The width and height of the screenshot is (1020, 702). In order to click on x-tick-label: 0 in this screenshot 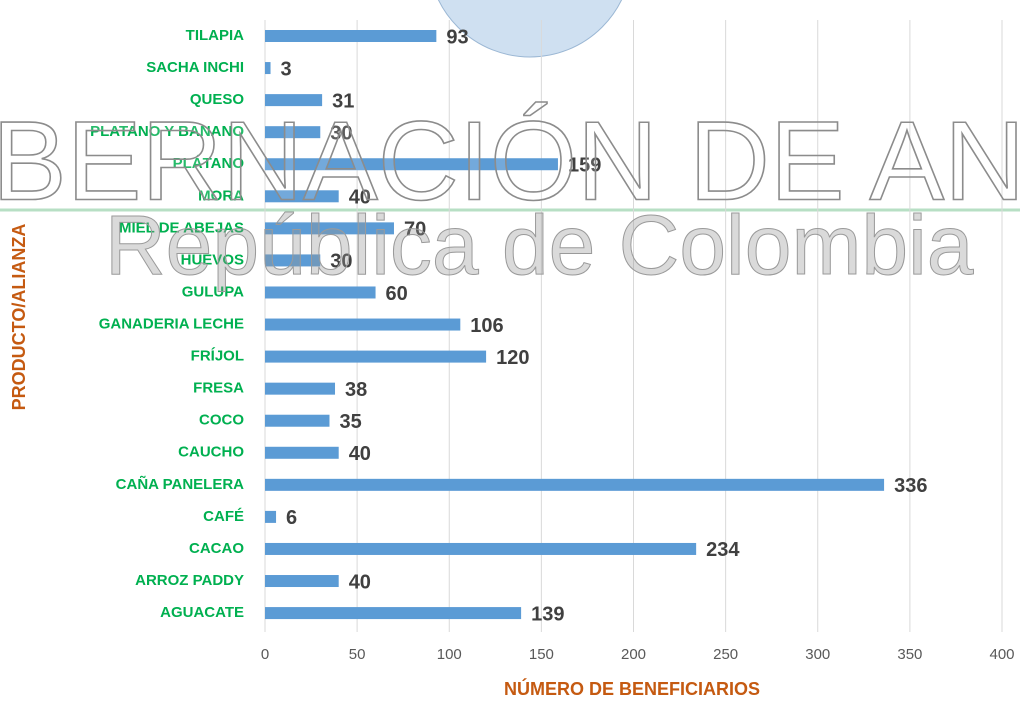, I will do `click(265, 654)`.